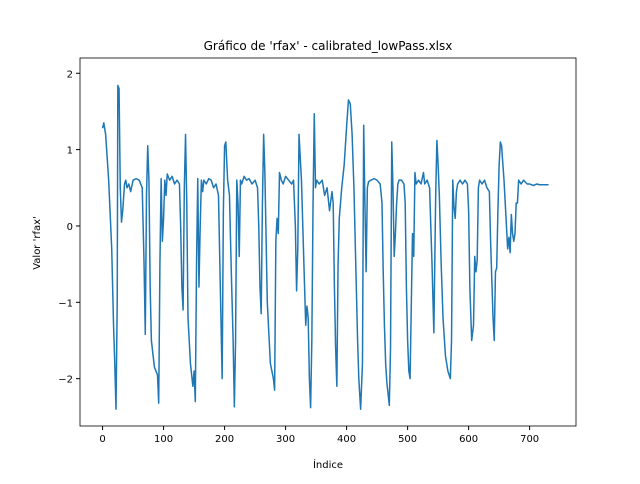 This screenshot has height=484, width=640. I want to click on x-tick-label: 600, so click(468, 439).